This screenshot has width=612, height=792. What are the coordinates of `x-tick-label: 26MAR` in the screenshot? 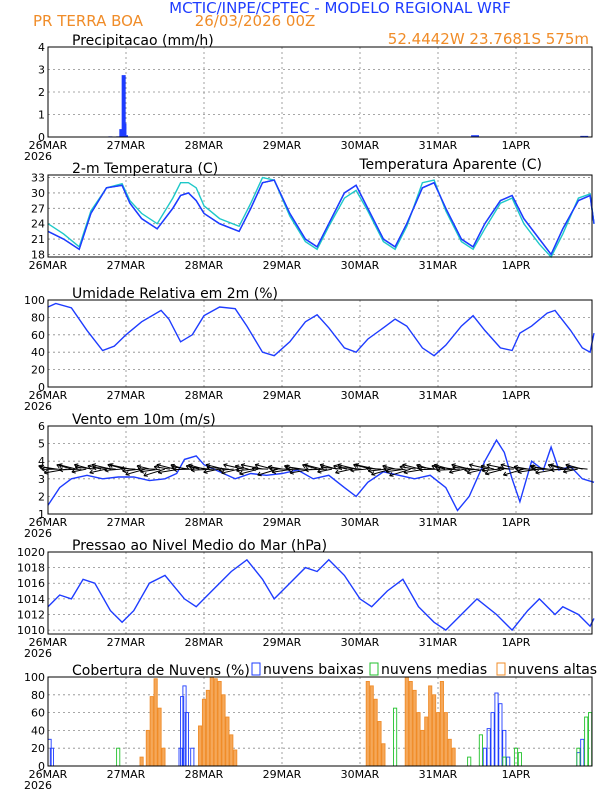 It's located at (48, 774).